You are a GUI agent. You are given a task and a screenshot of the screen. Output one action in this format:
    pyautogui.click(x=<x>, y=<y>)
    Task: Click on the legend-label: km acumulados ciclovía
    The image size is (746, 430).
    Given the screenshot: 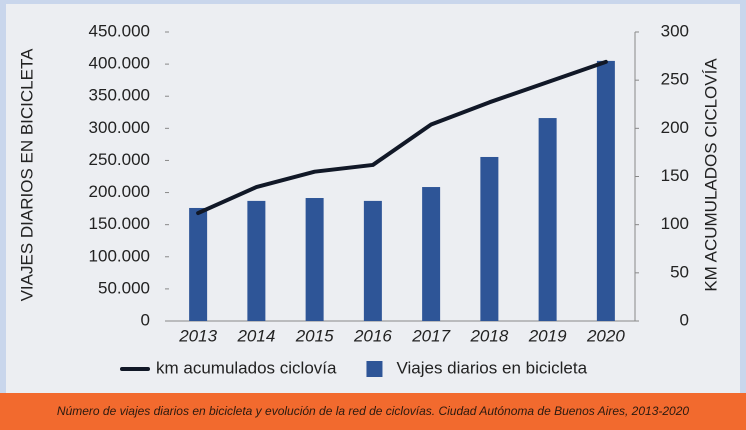 What is the action you would take?
    pyautogui.click(x=246, y=367)
    